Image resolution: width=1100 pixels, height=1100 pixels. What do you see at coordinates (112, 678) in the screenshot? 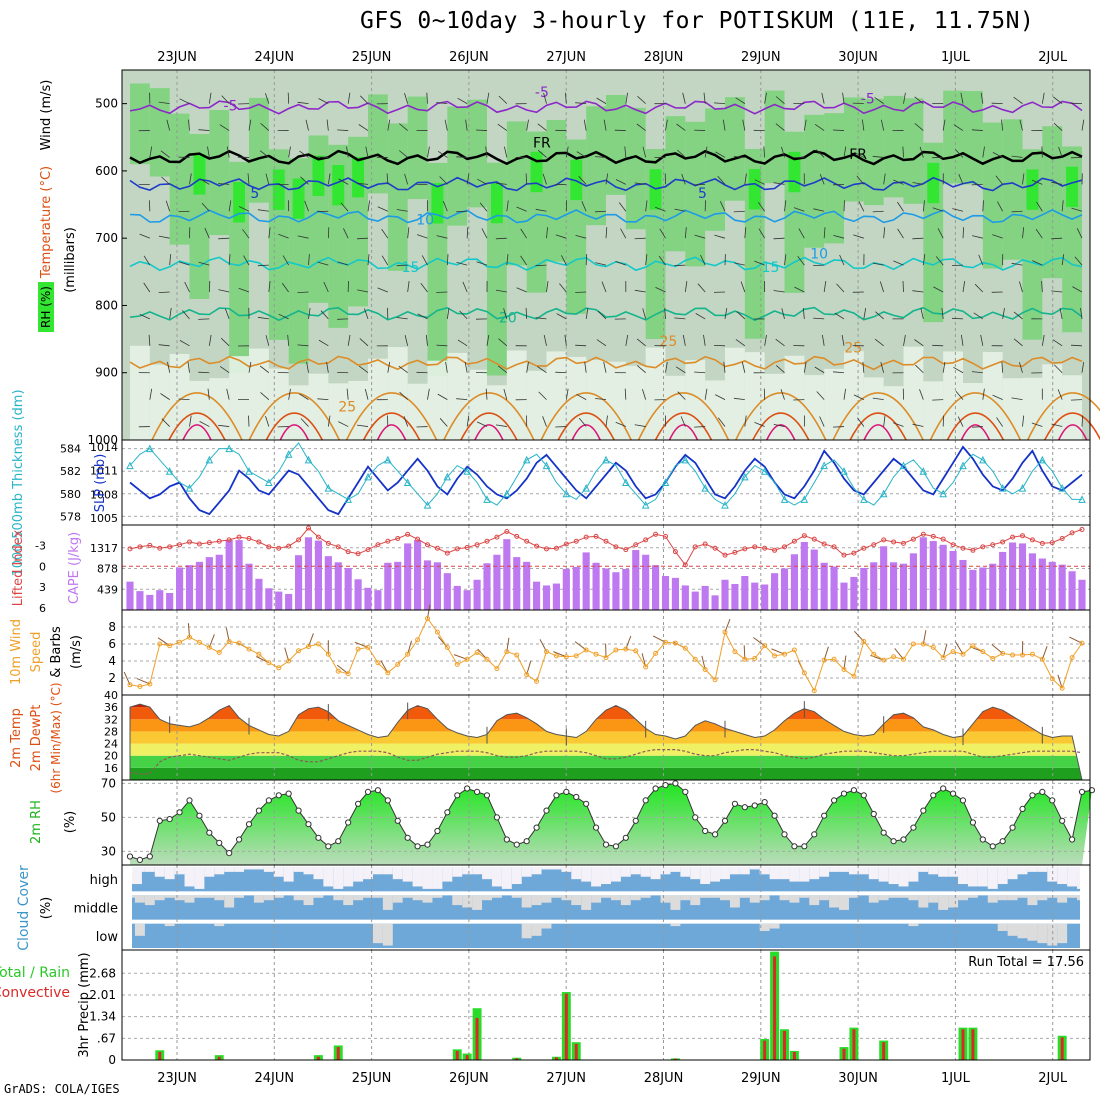
I see `y-tick-wind10m: 2` at bounding box center [112, 678].